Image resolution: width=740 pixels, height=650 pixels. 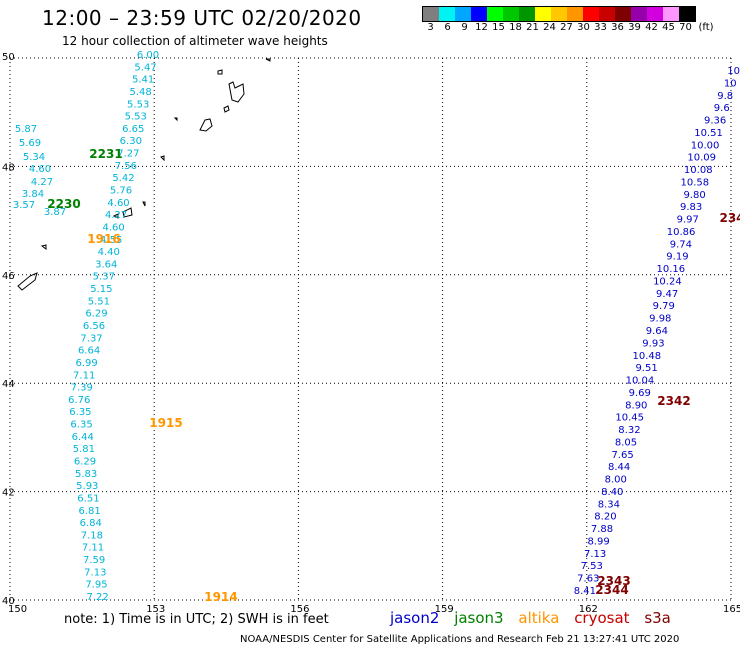 I want to click on swh-value: 7.13, so click(x=95, y=572).